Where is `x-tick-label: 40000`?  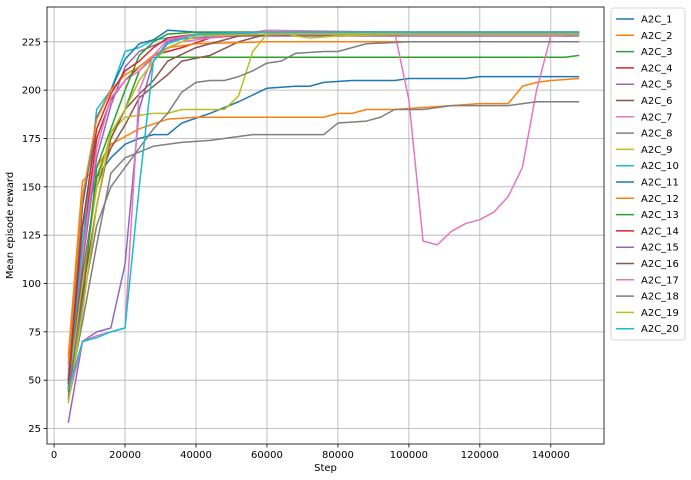 x-tick-label: 40000 is located at coordinates (196, 455).